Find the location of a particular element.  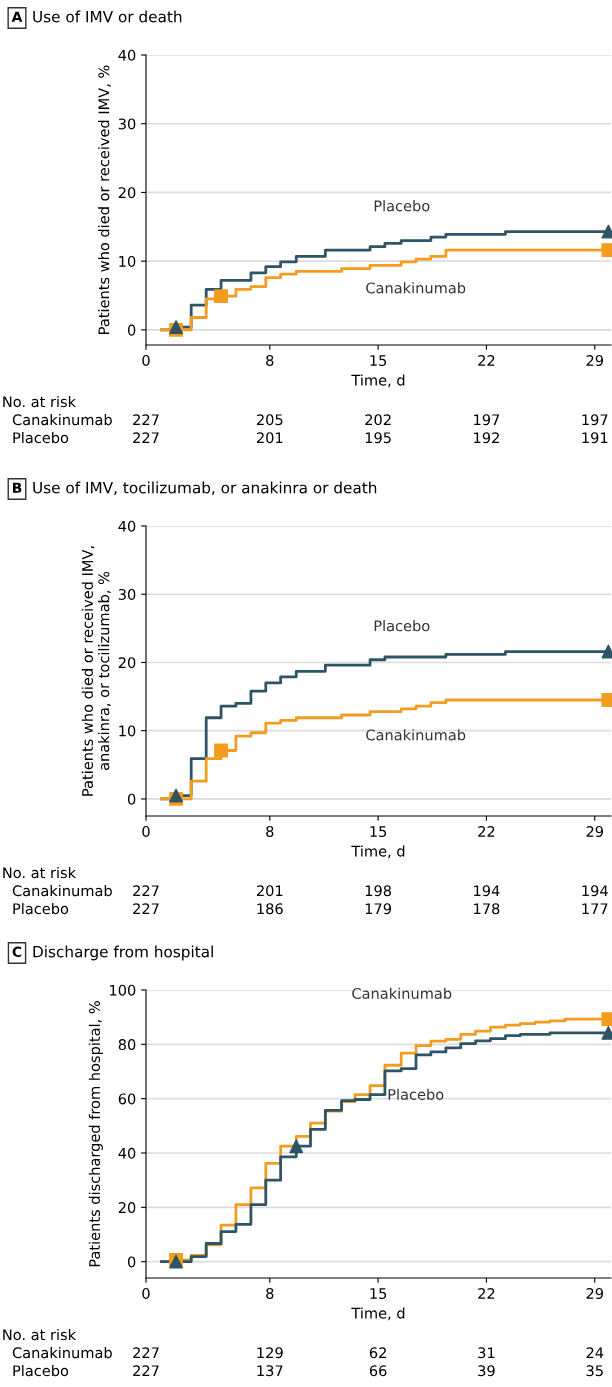

chart-title: Use of IMV or death is located at coordinates (107, 16).